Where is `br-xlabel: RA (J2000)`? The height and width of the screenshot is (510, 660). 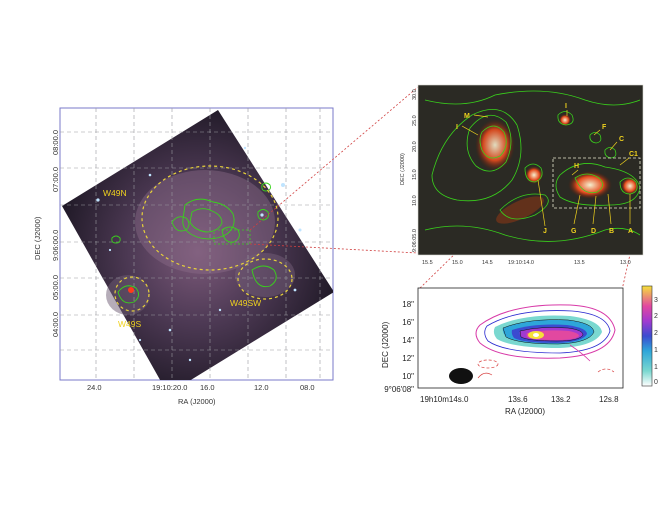
br-xlabel: RA (J2000) is located at coordinates (525, 411).